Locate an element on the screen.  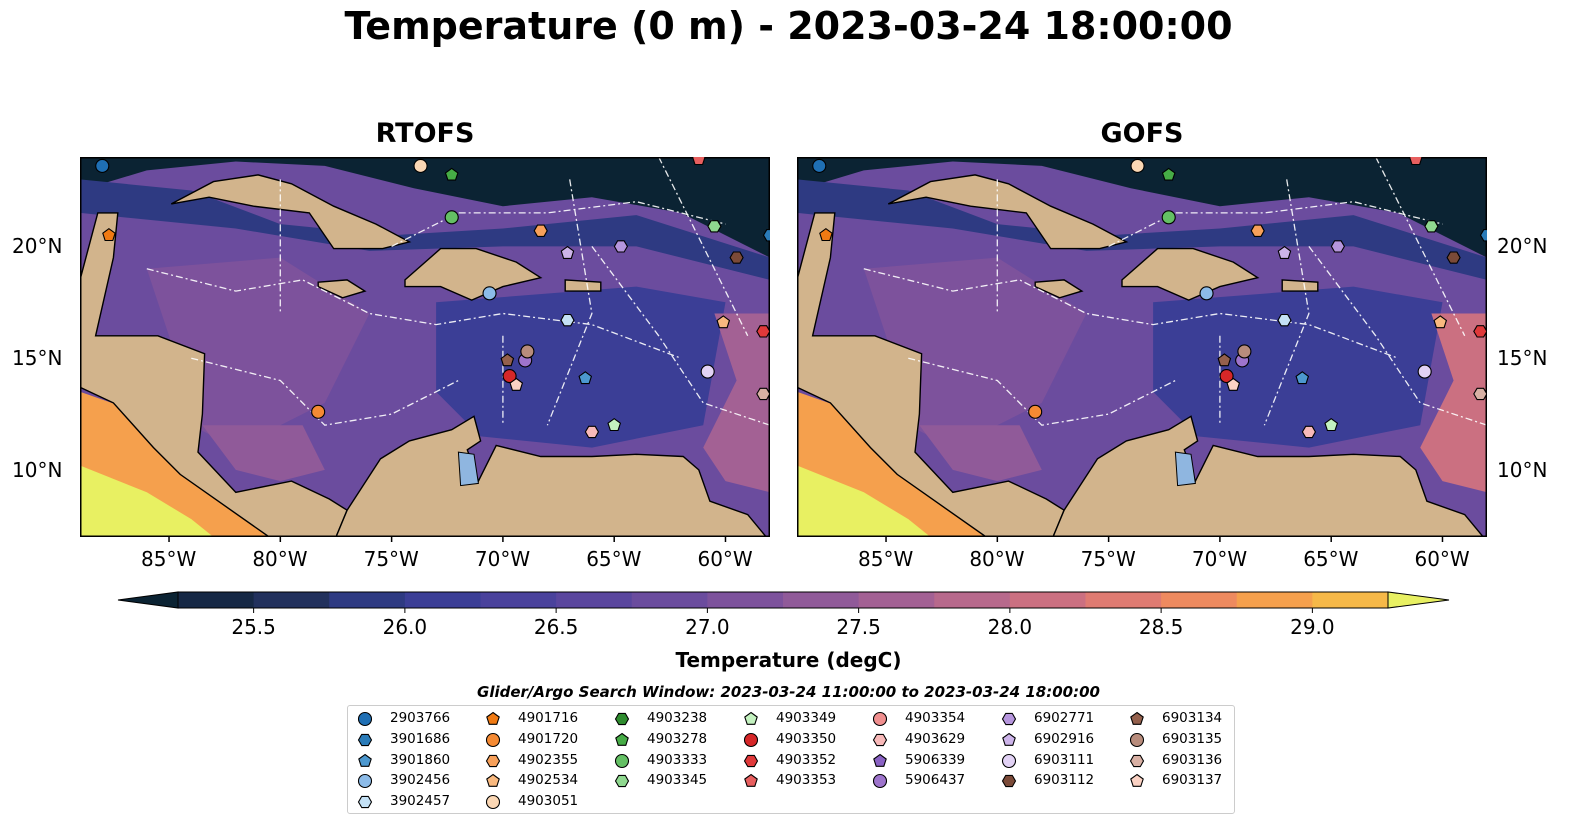
sst-east-caribbean is located at coordinates (1298, 367).